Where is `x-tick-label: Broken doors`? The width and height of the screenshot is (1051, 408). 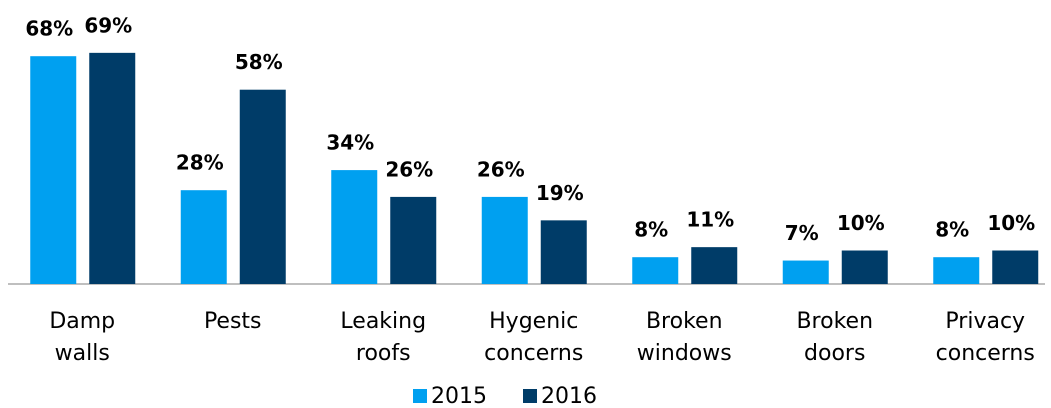
x-tick-label: Broken doors is located at coordinates (834, 337).